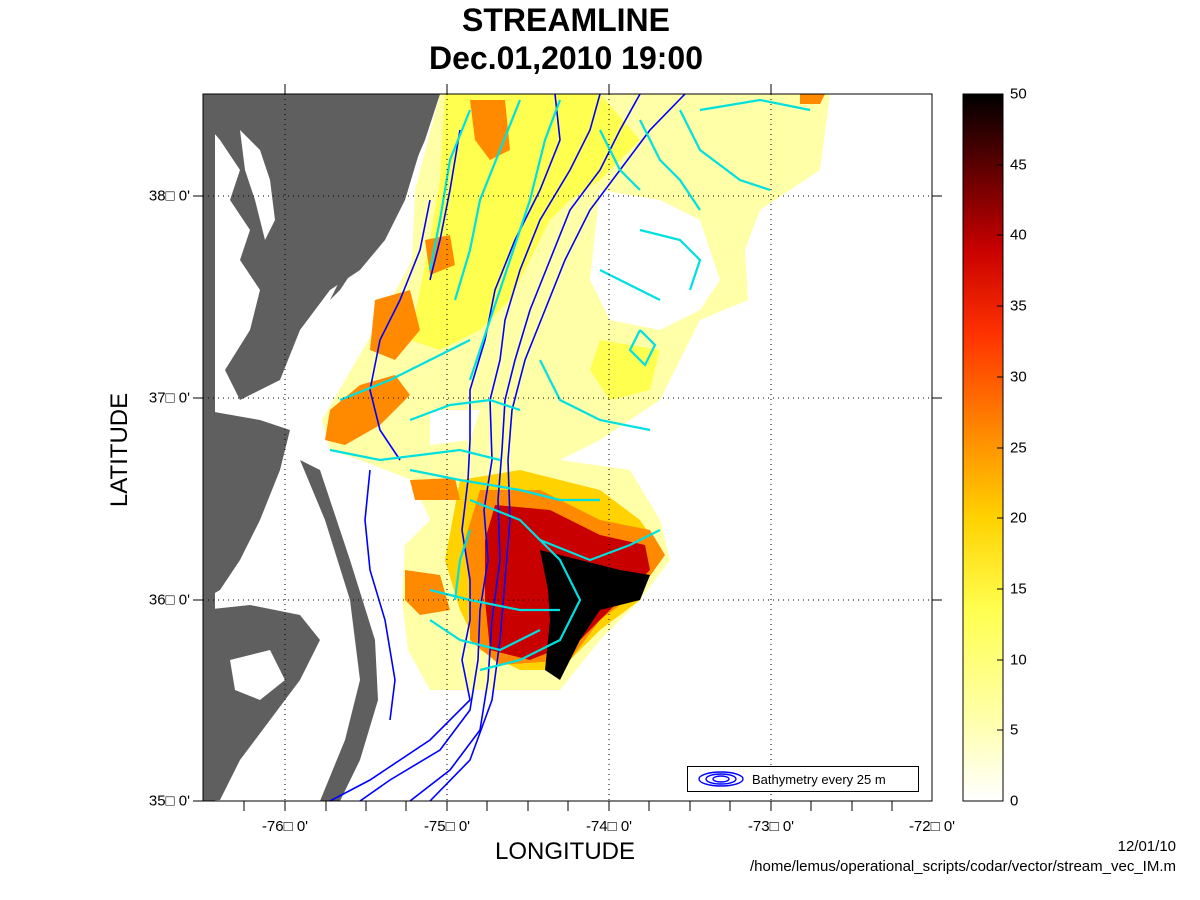  Describe the element at coordinates (169, 398) in the screenshot. I see `y-tick-label: 37□ 0'` at that location.